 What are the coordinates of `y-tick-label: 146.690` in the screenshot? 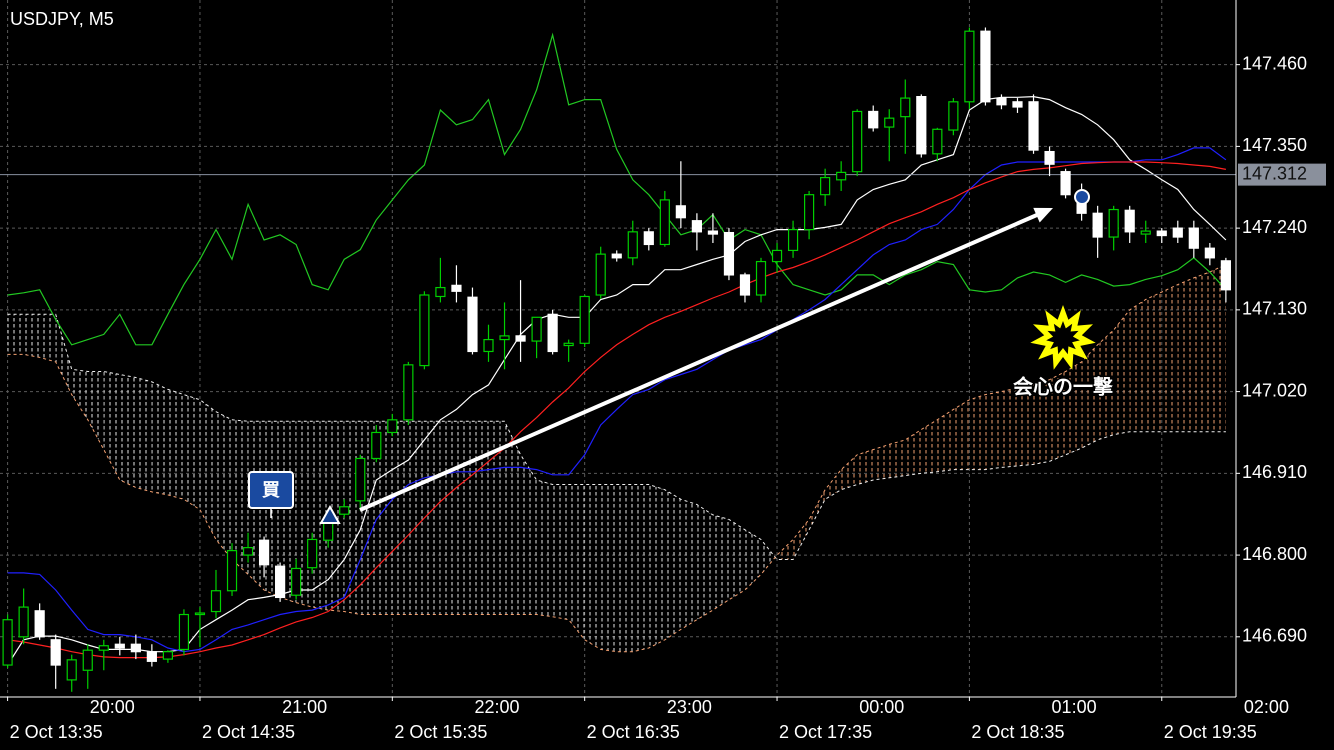 It's located at (1274, 636).